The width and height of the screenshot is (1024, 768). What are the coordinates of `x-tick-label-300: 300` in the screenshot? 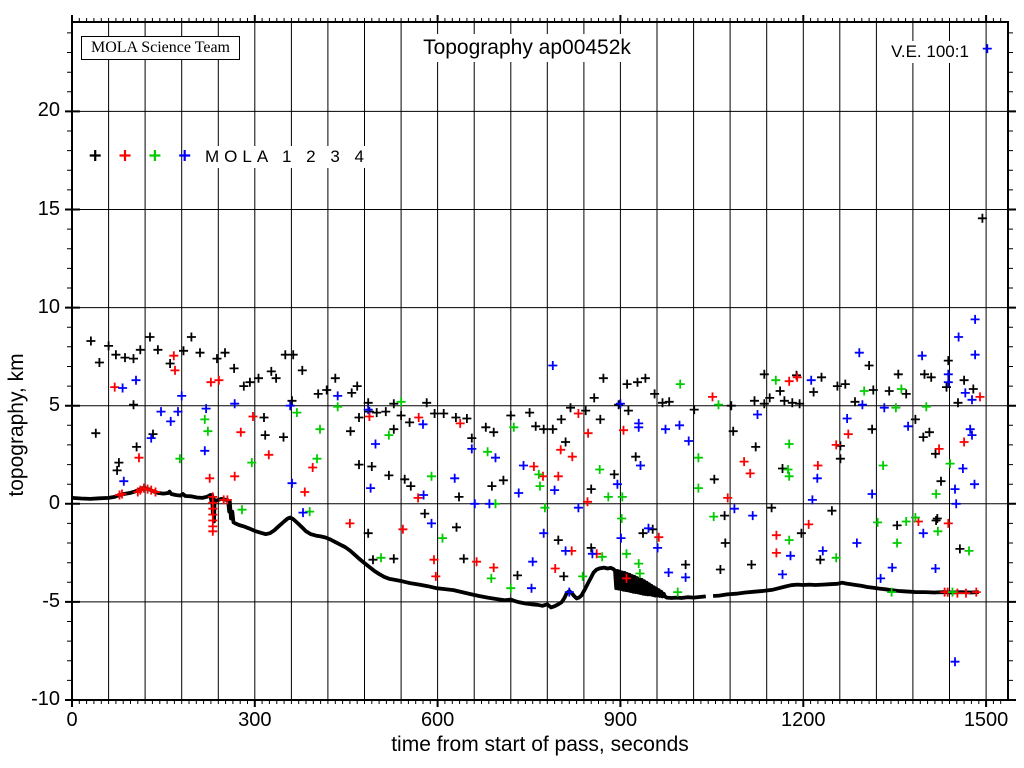 It's located at (255, 720).